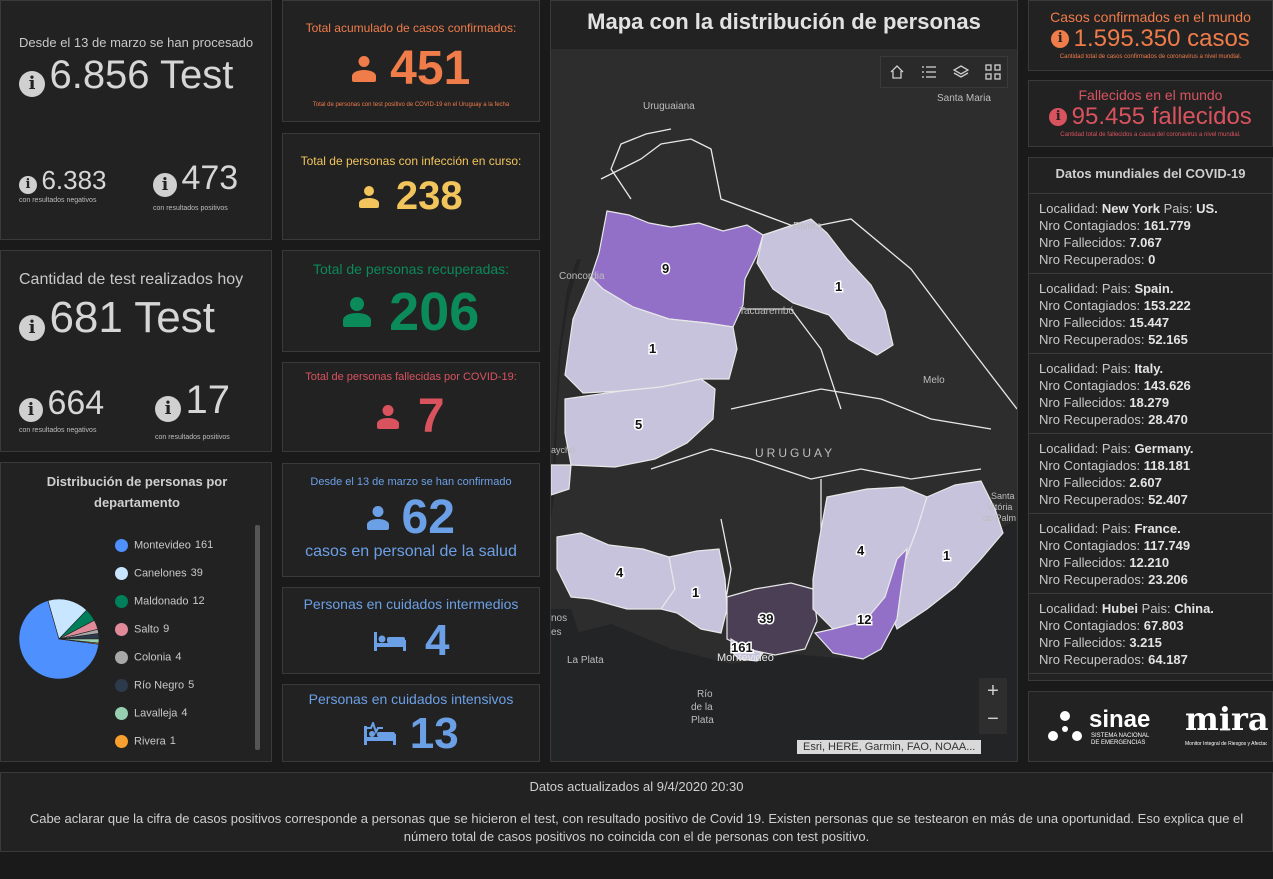 This screenshot has width=1273, height=879. I want to click on region-maldonado, so click(860, 603).